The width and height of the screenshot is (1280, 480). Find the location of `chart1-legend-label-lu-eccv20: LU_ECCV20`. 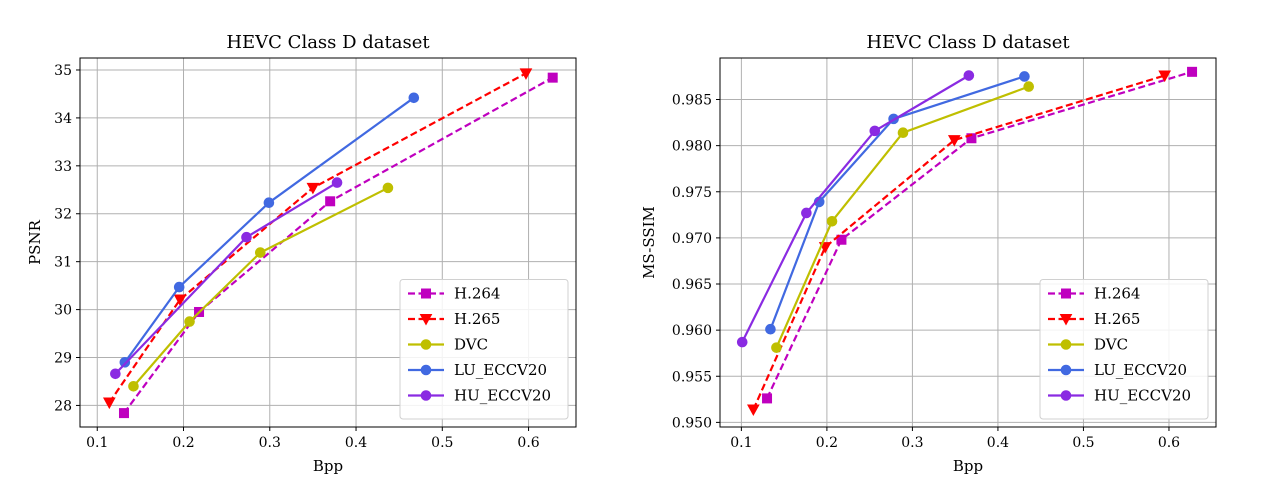

chart1-legend-label-lu-eccv20: LU_ECCV20 is located at coordinates (500, 370).